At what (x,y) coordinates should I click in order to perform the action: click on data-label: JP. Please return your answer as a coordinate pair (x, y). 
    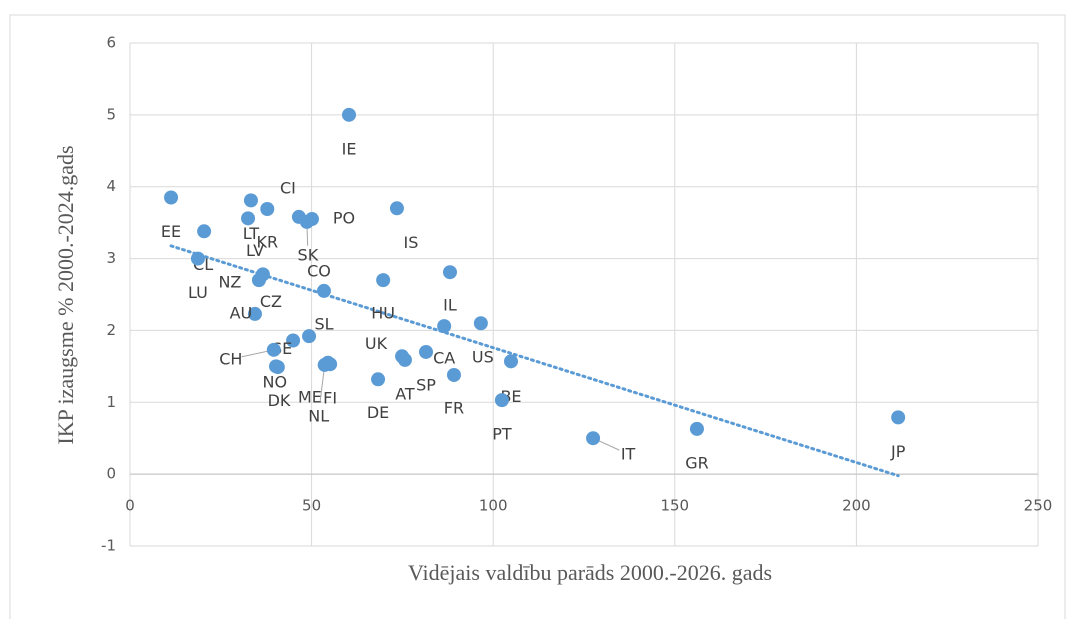
    Looking at the image, I should click on (898, 451).